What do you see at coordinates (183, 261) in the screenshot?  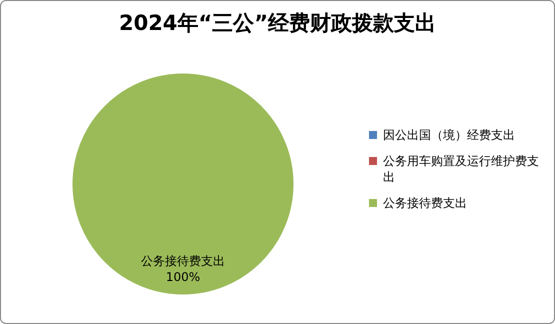 I see `slice-label: 公务接待费支出` at bounding box center [183, 261].